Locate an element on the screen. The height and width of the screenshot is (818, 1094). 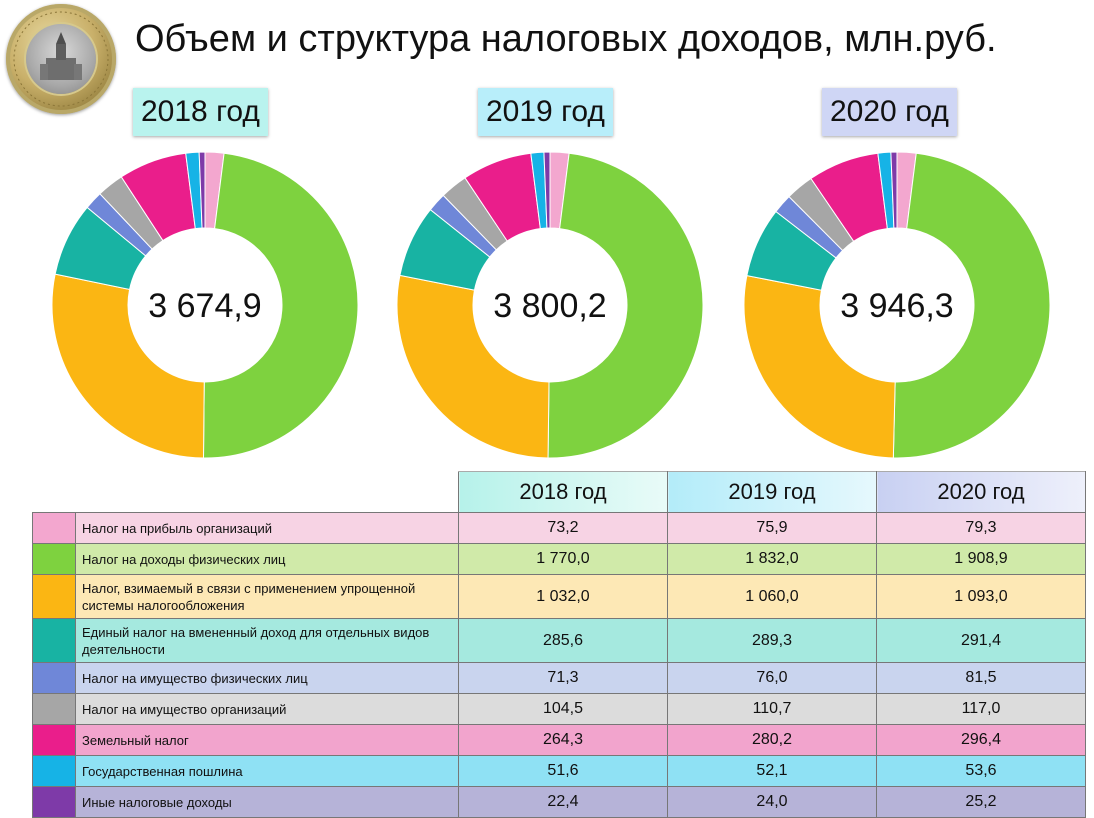
value-cell: 51,6 is located at coordinates (563, 771).